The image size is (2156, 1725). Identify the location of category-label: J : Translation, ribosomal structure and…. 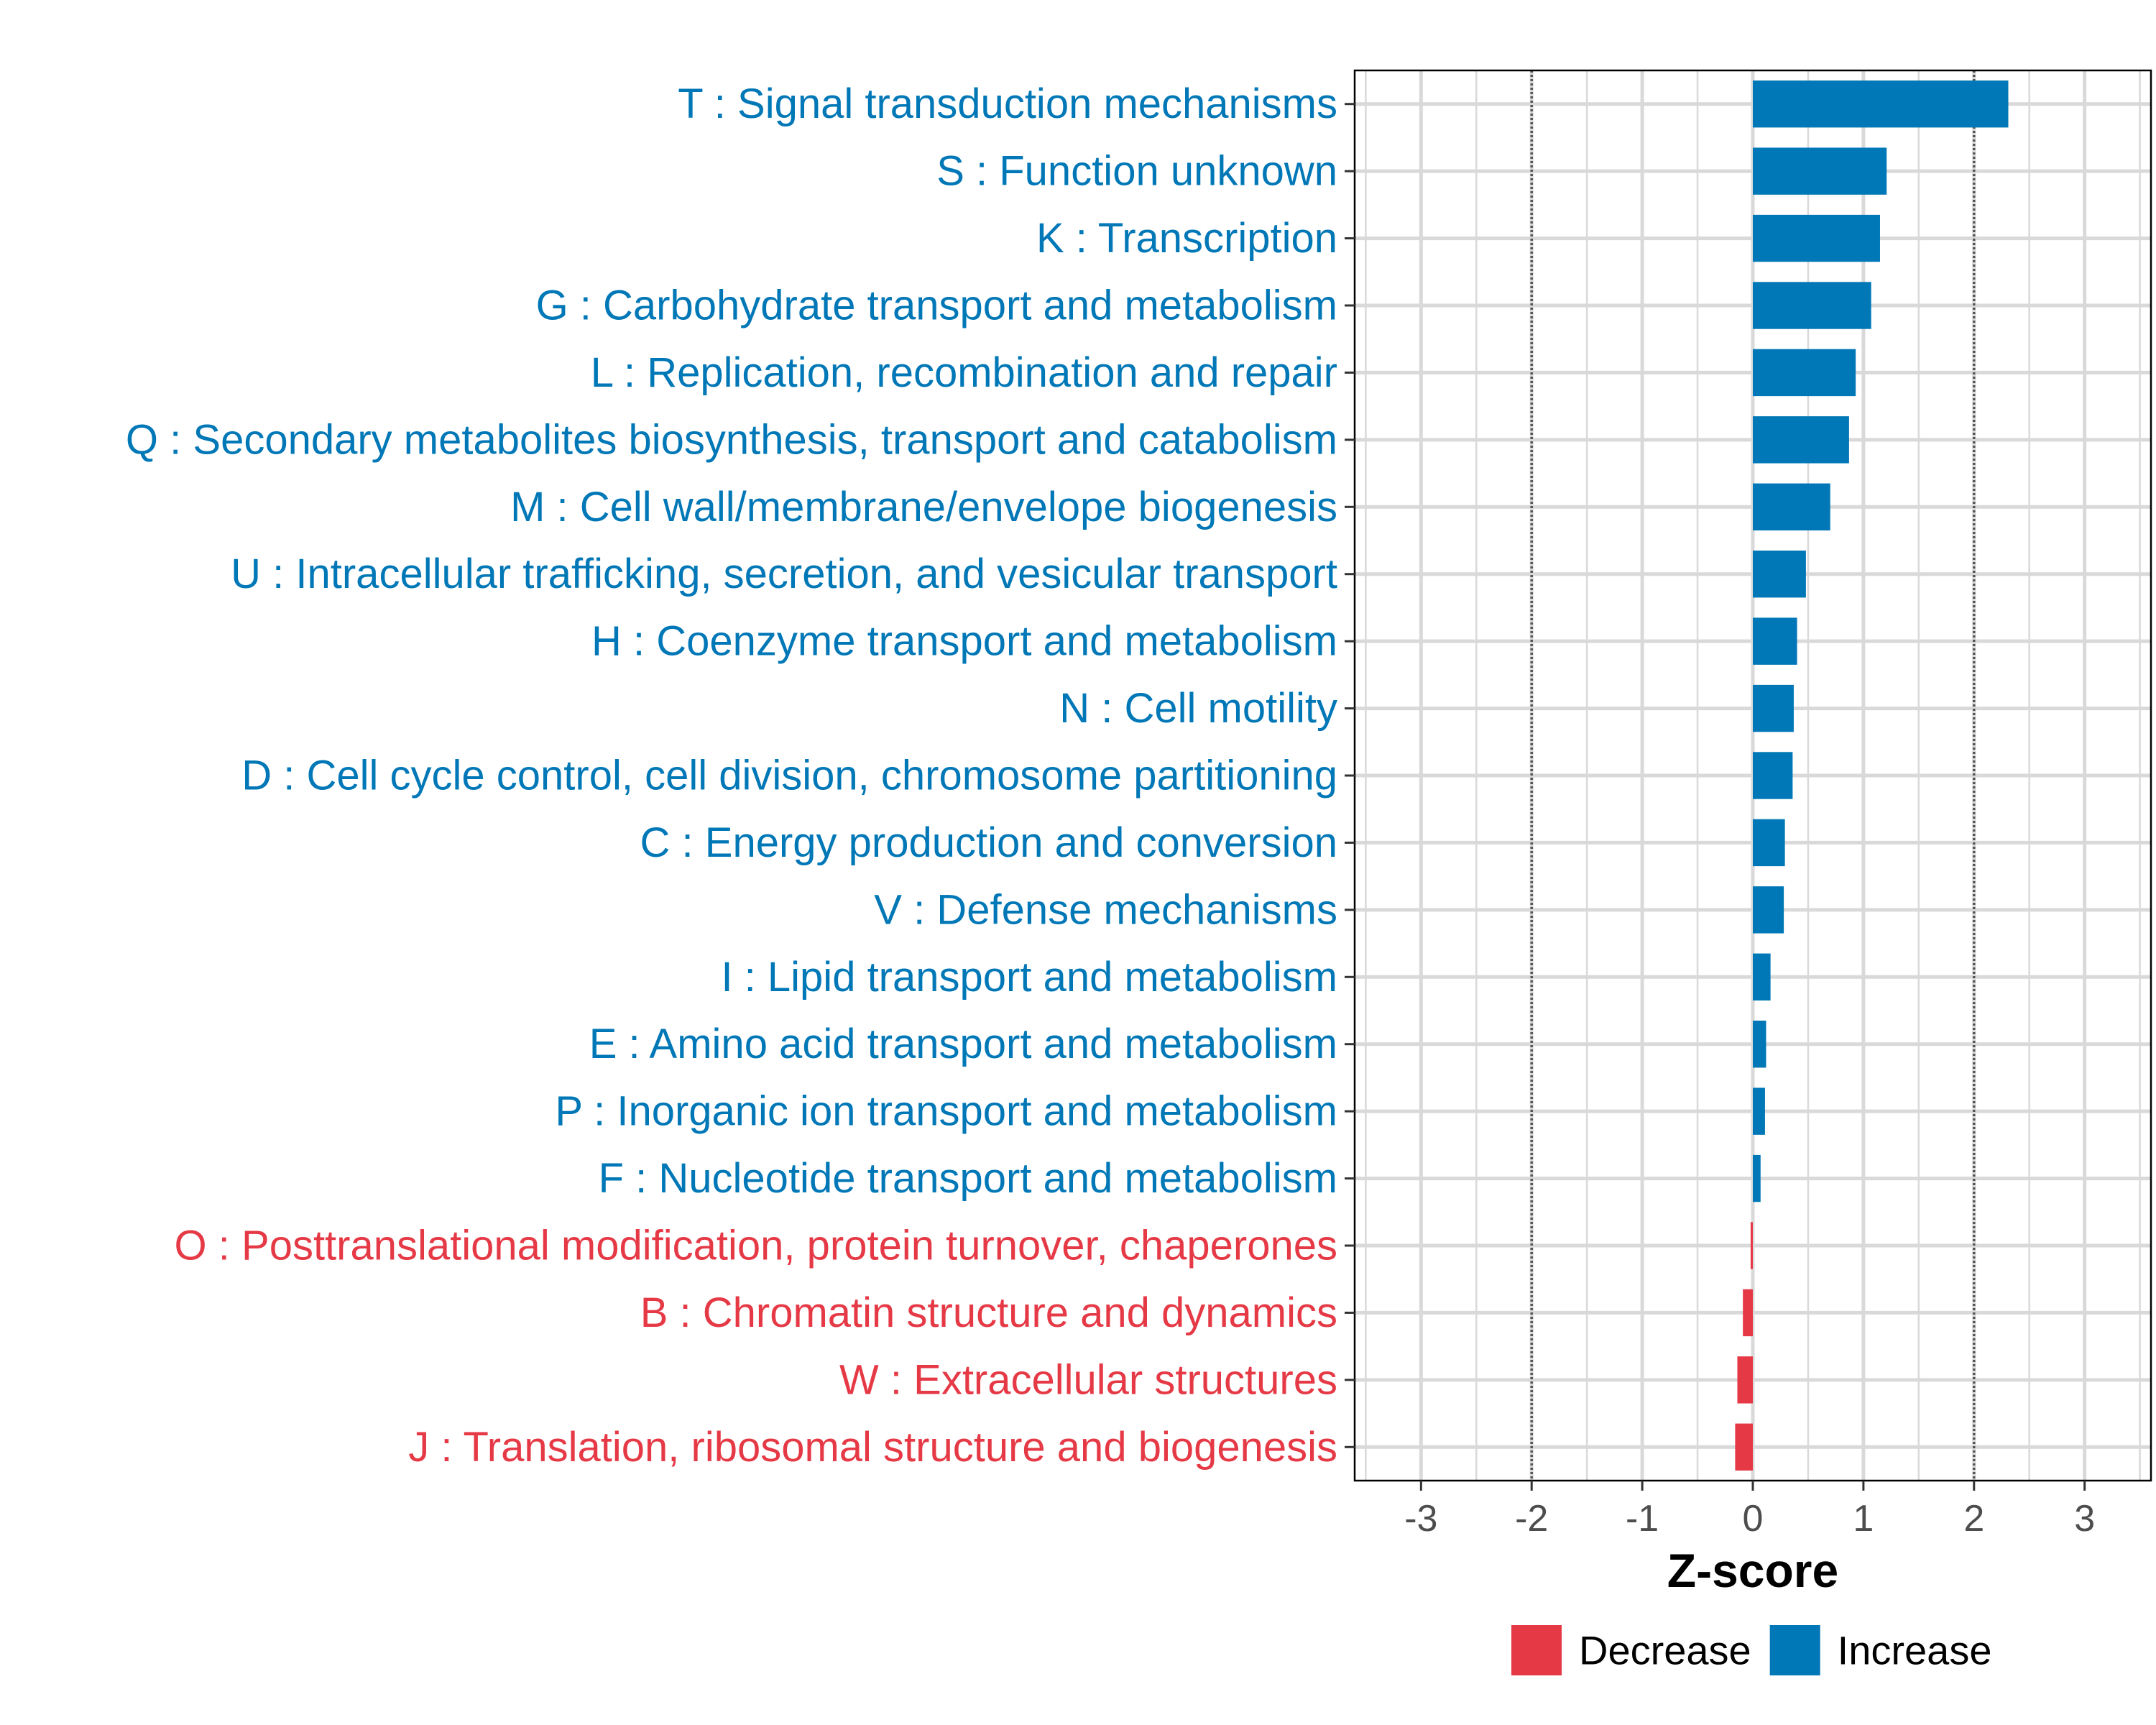
(872, 1447).